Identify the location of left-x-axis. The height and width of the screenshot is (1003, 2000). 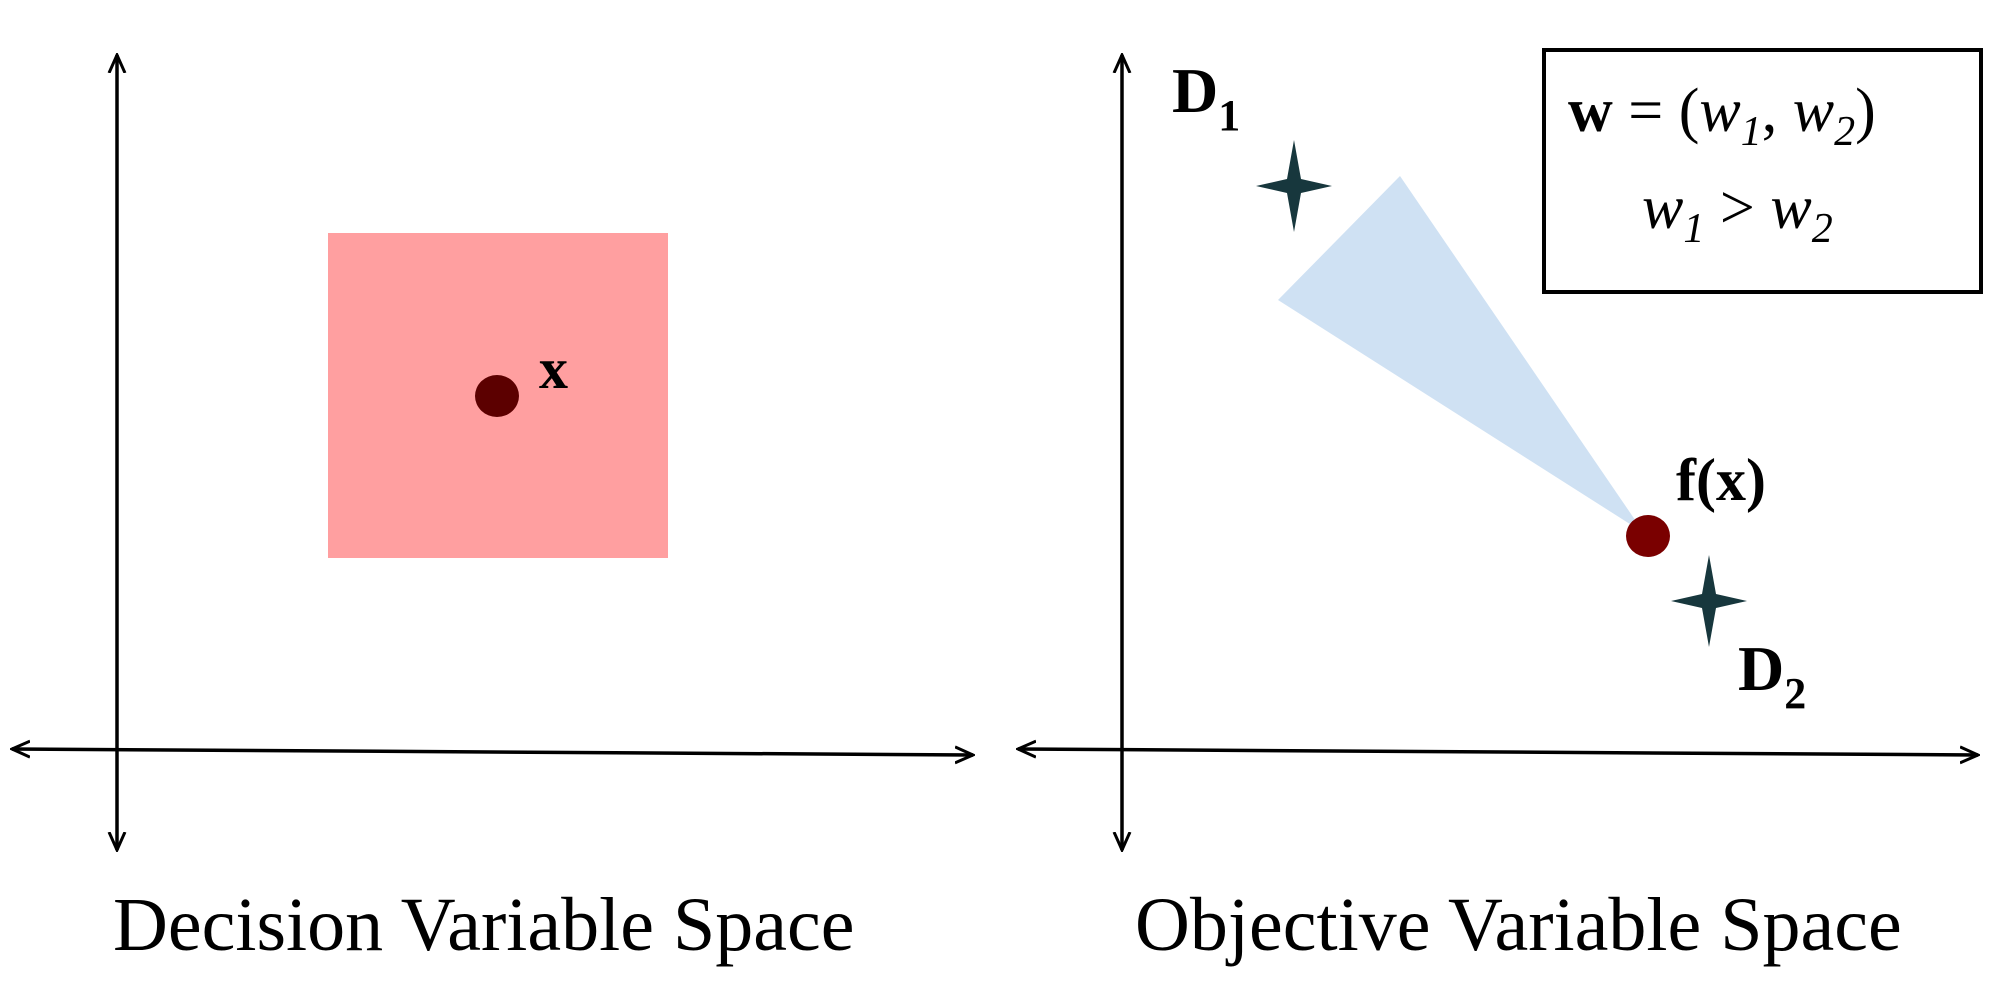
(492, 752).